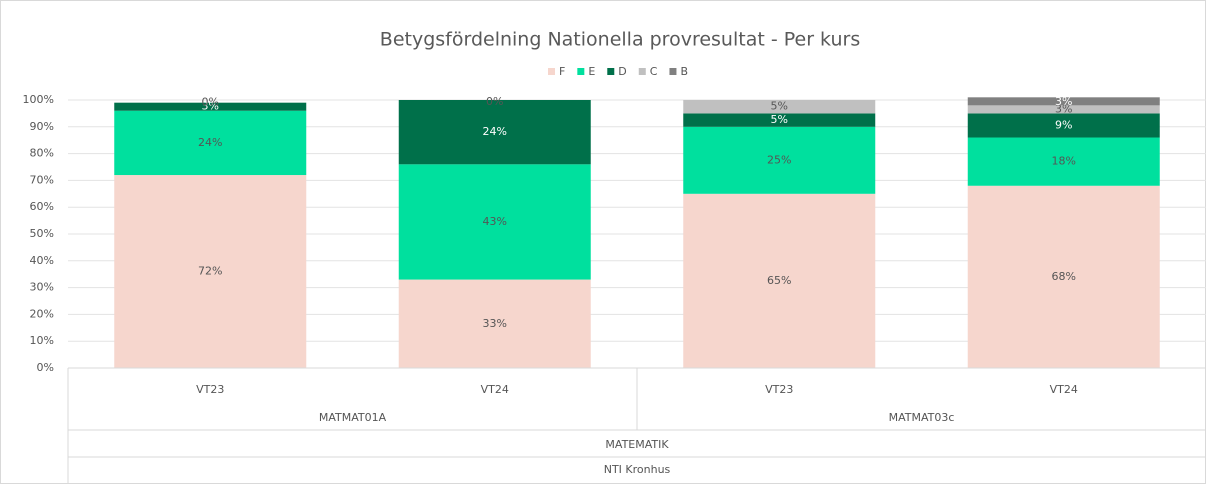  What do you see at coordinates (38, 99) in the screenshot?
I see `y-tick-label: 100%` at bounding box center [38, 99].